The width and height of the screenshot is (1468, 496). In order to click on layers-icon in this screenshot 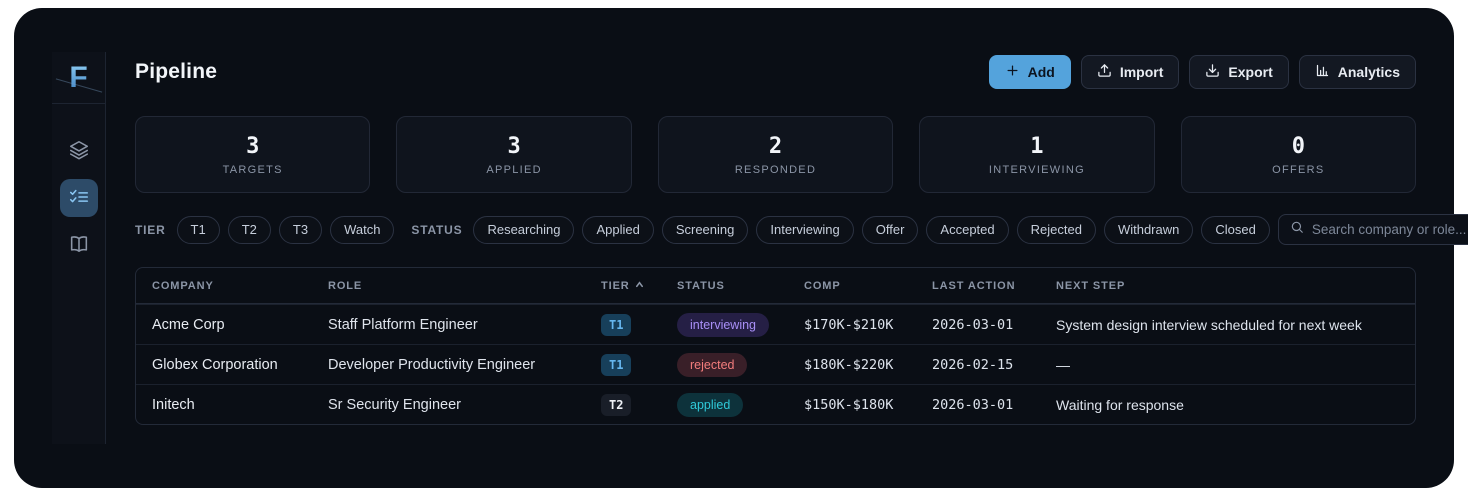, I will do `click(79, 151)`.